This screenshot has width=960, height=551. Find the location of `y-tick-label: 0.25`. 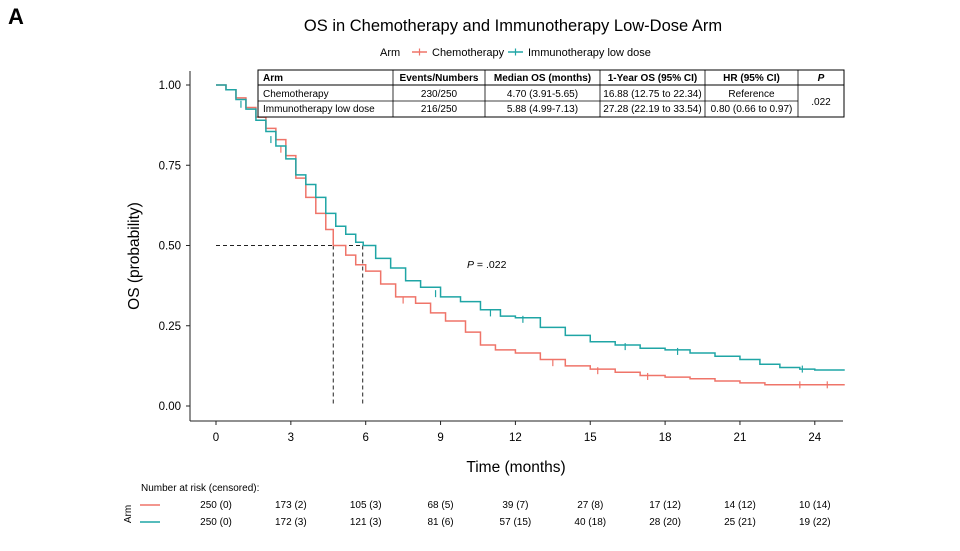

y-tick-label: 0.25 is located at coordinates (170, 327).